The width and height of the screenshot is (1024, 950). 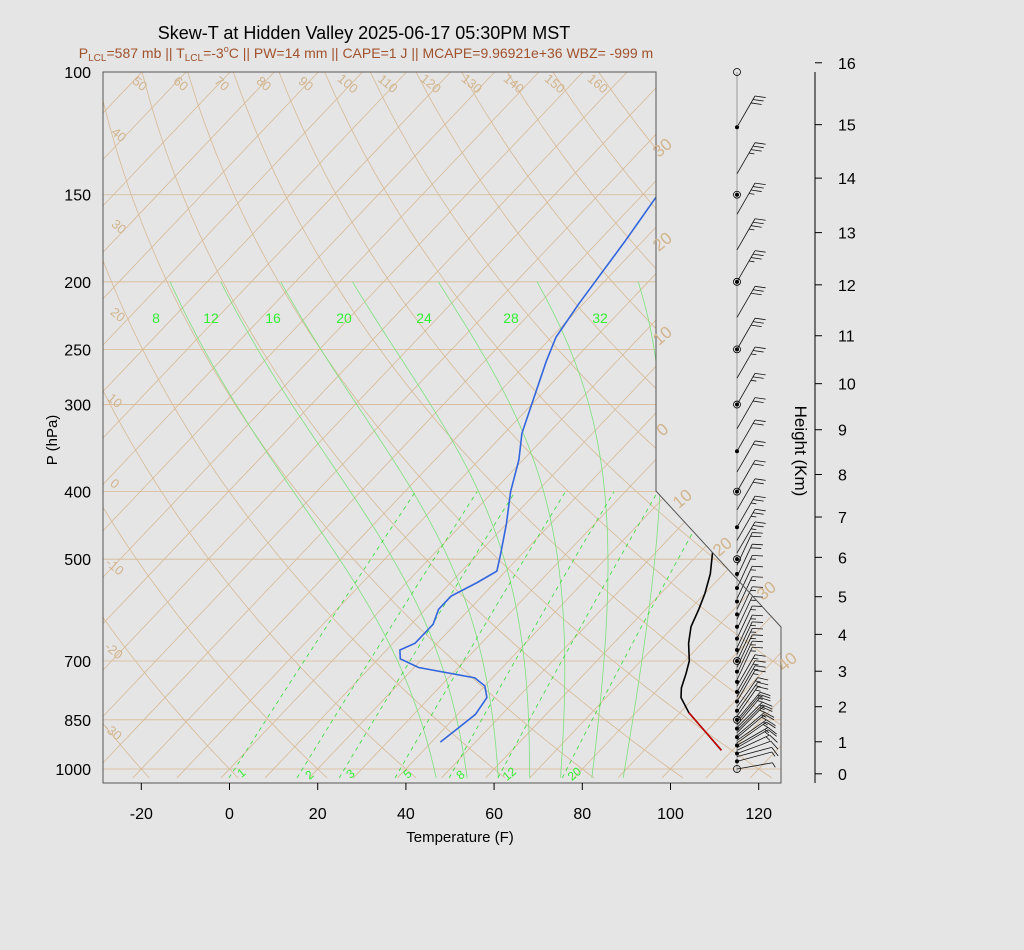 I want to click on p-tick-label: 500, so click(x=77, y=560).